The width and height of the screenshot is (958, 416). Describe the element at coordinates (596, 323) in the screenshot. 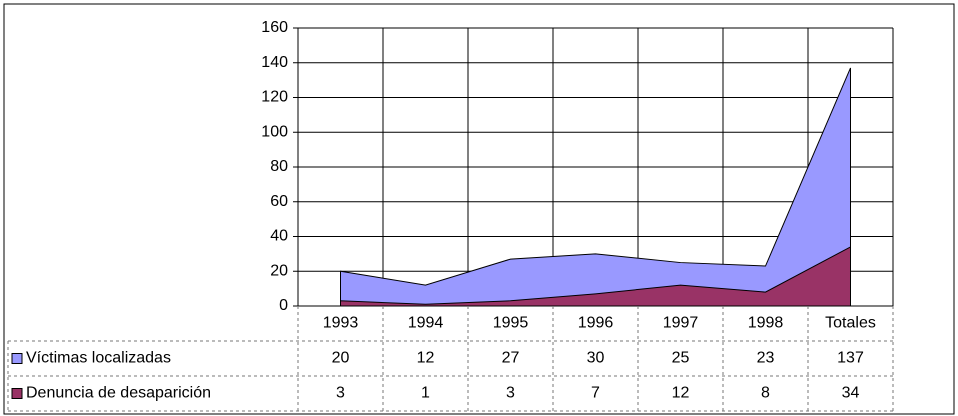

I see `x-tick-label: 1996` at that location.